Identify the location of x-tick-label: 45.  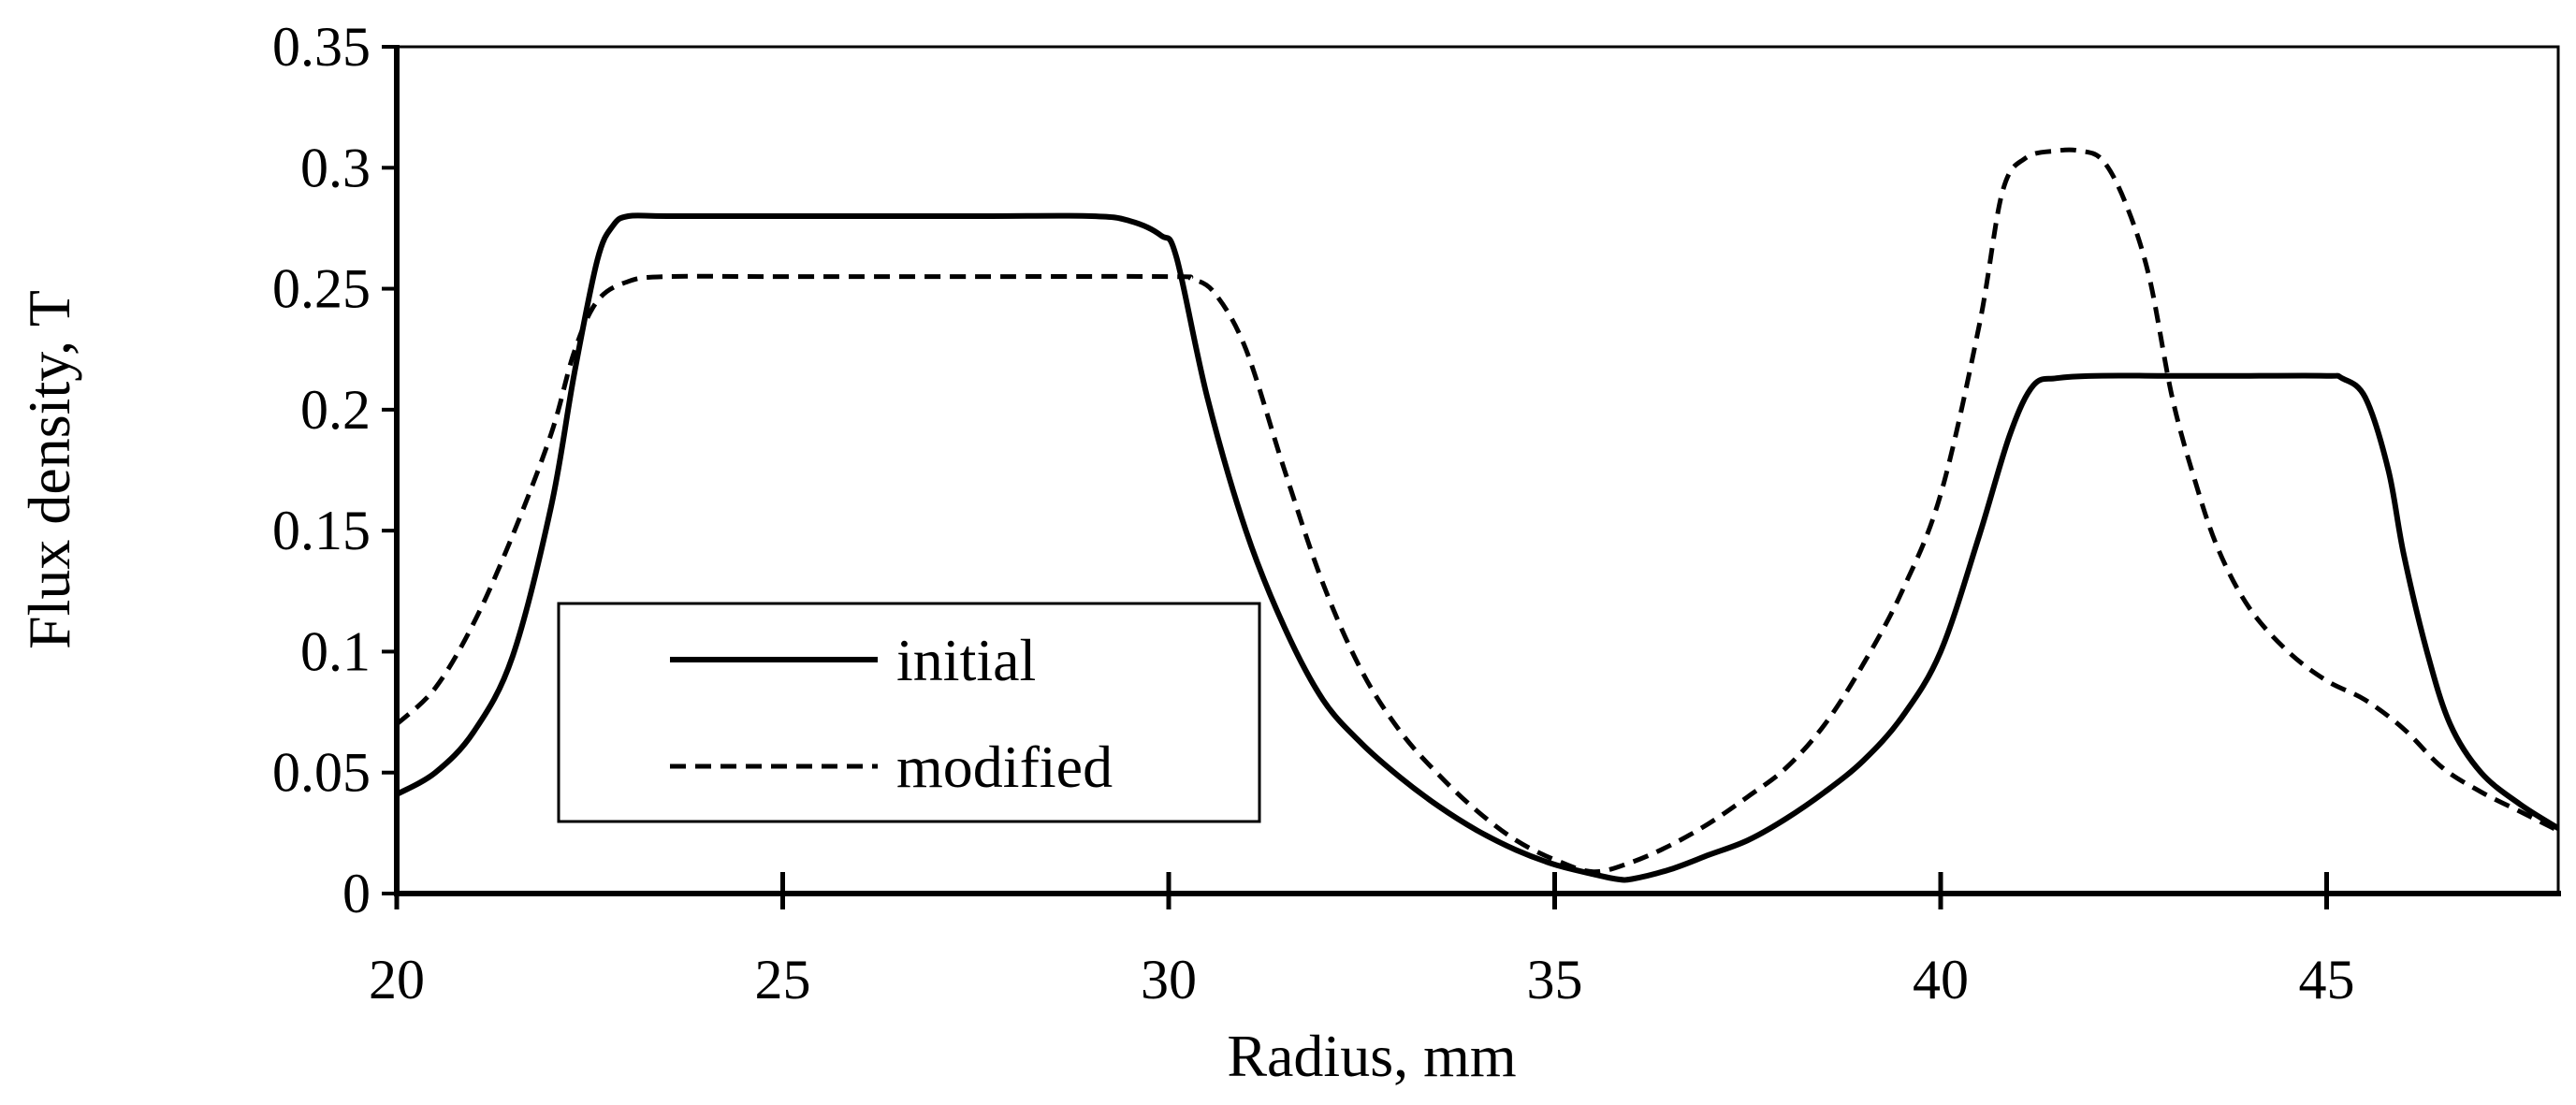
(2327, 979).